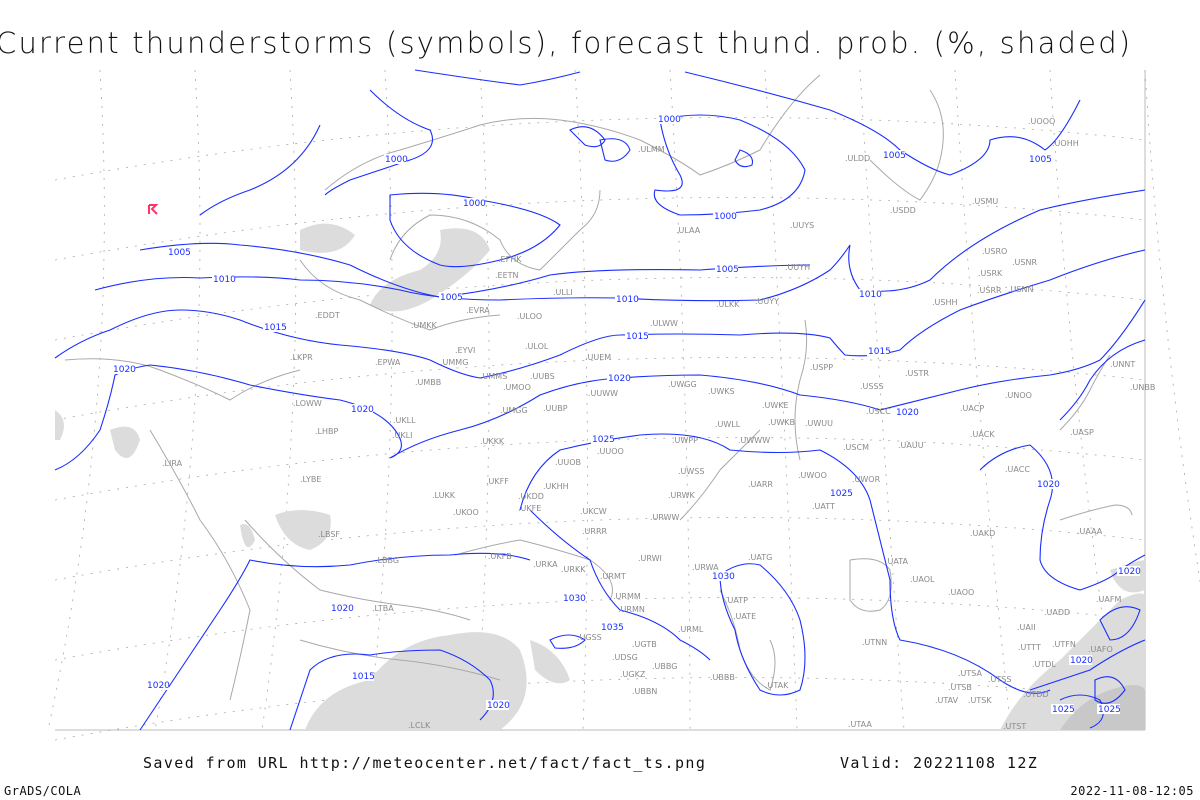 The width and height of the screenshot is (1200, 800). Describe the element at coordinates (1026, 627) in the screenshot. I see `station-label: .UAII` at that location.